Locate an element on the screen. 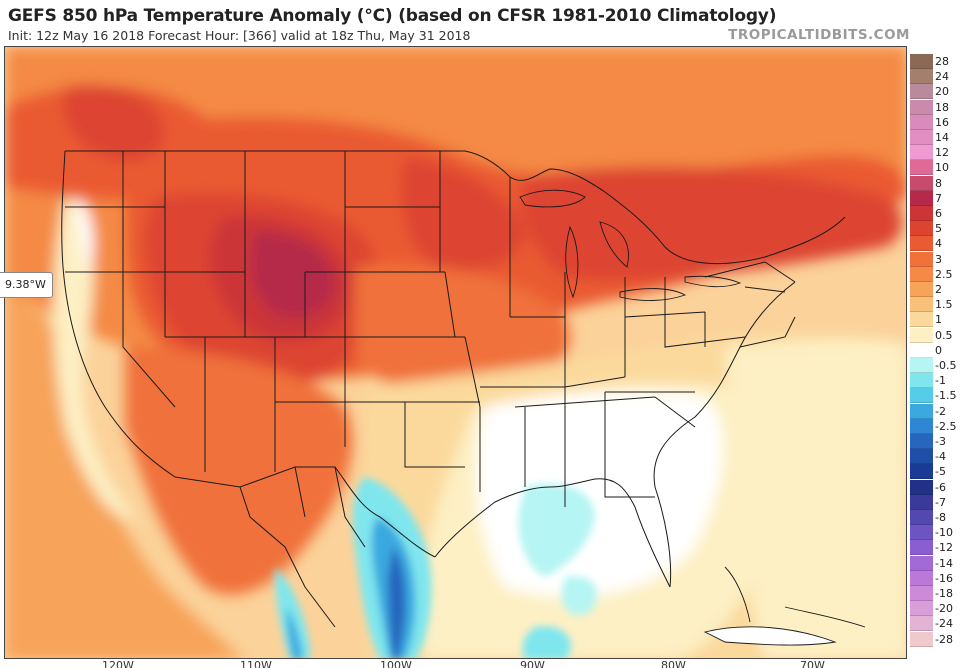  legend-label: -7 is located at coordinates (940, 502).